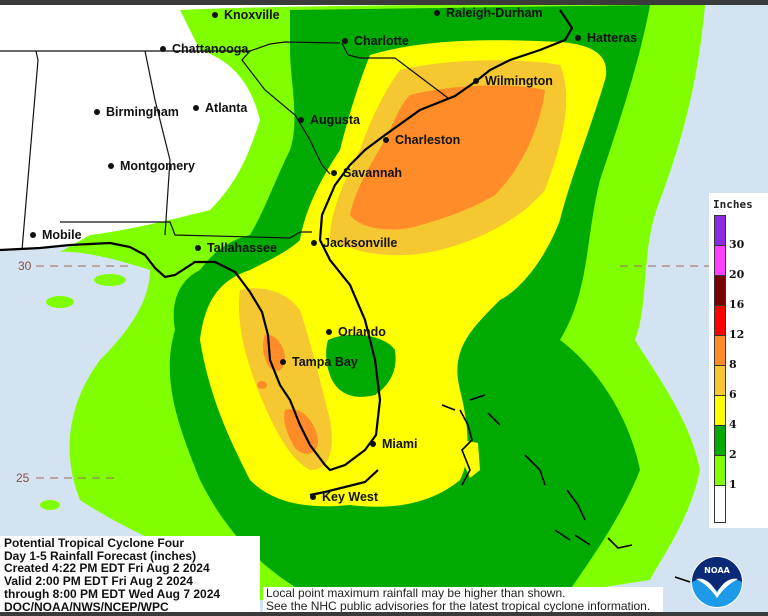  I want to click on city-atlanta: Atlanta, so click(220, 108).